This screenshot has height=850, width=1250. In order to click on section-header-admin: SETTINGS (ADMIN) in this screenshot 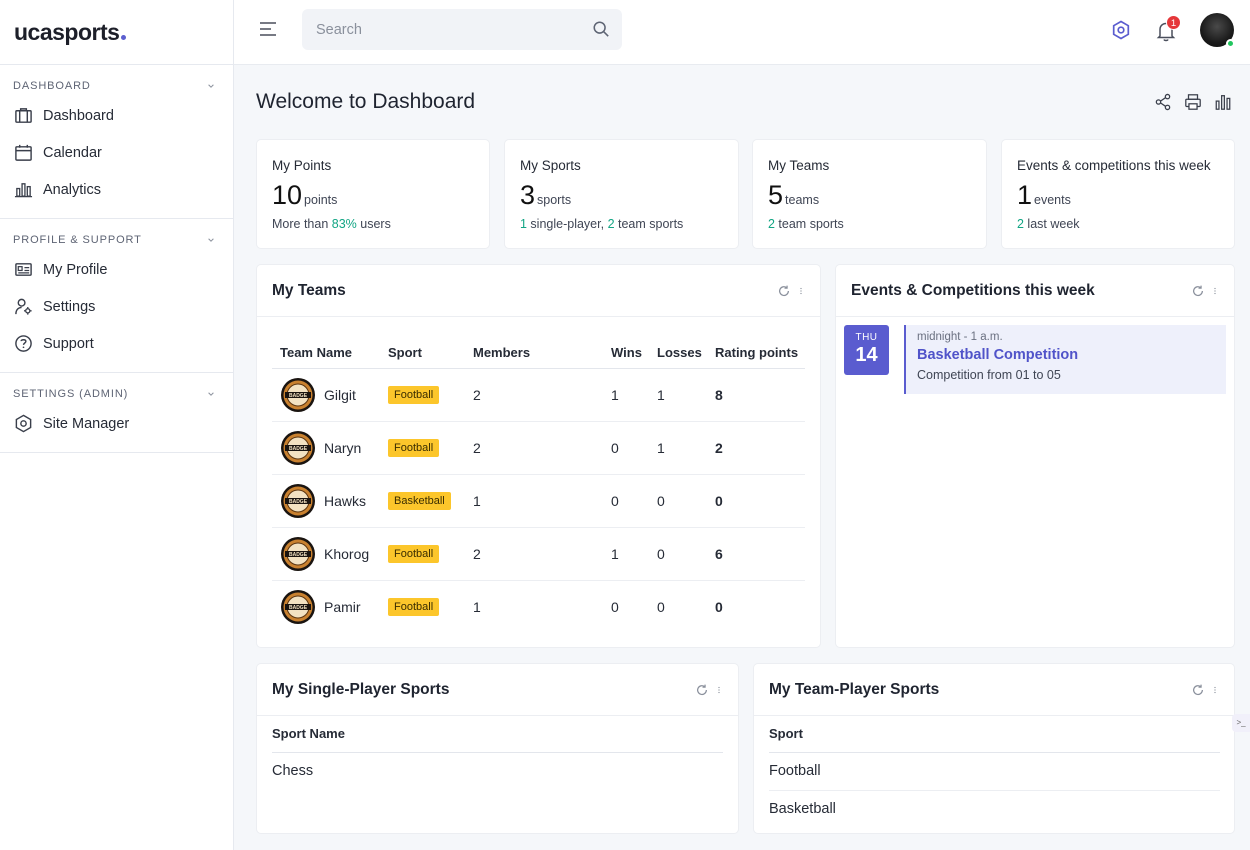, I will do `click(116, 394)`.